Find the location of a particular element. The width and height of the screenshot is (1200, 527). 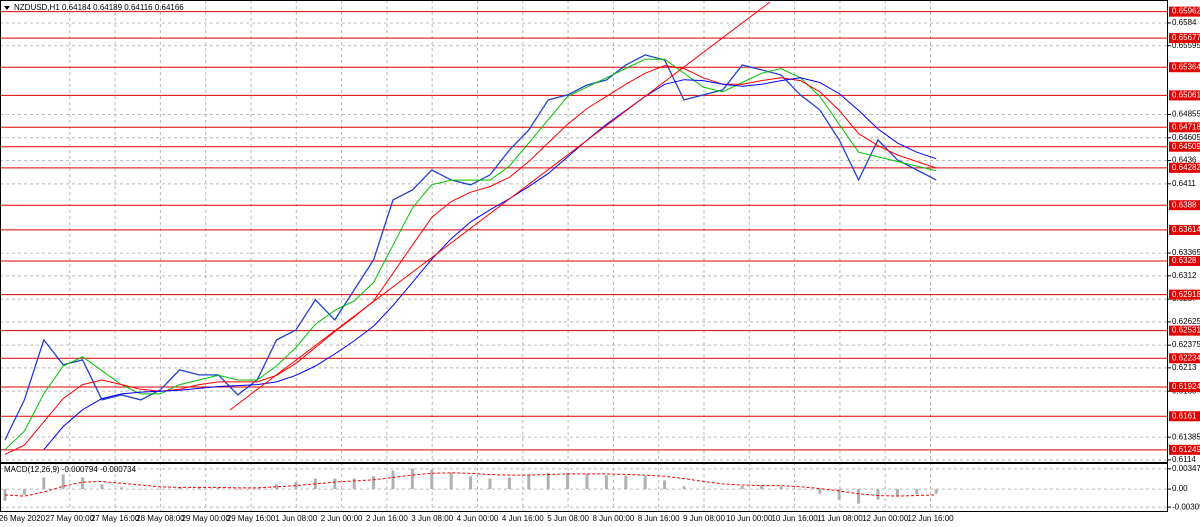

y-tick-label: -0.00309 is located at coordinates (1186, 506).